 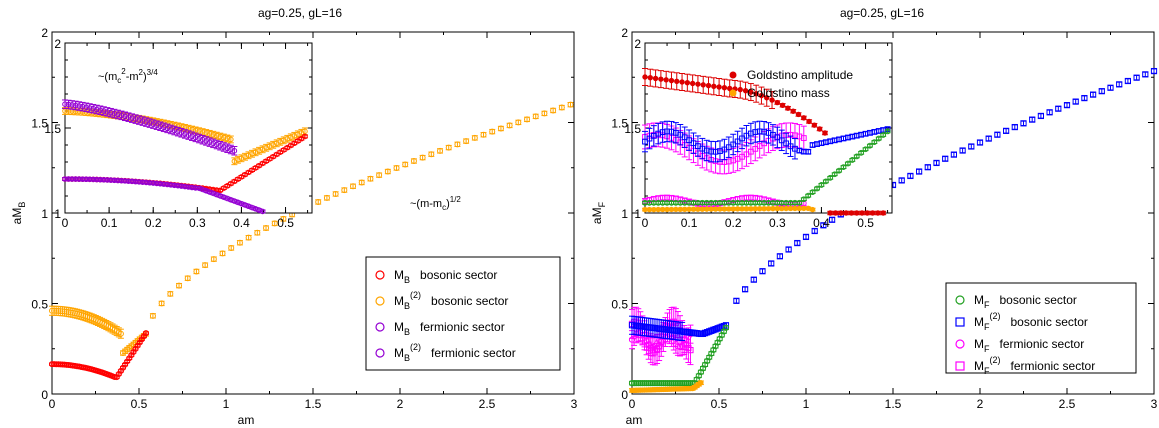 What do you see at coordinates (800, 75) in the screenshot?
I see `right-inset-legend-label-0: Goldstino amplitude` at bounding box center [800, 75].